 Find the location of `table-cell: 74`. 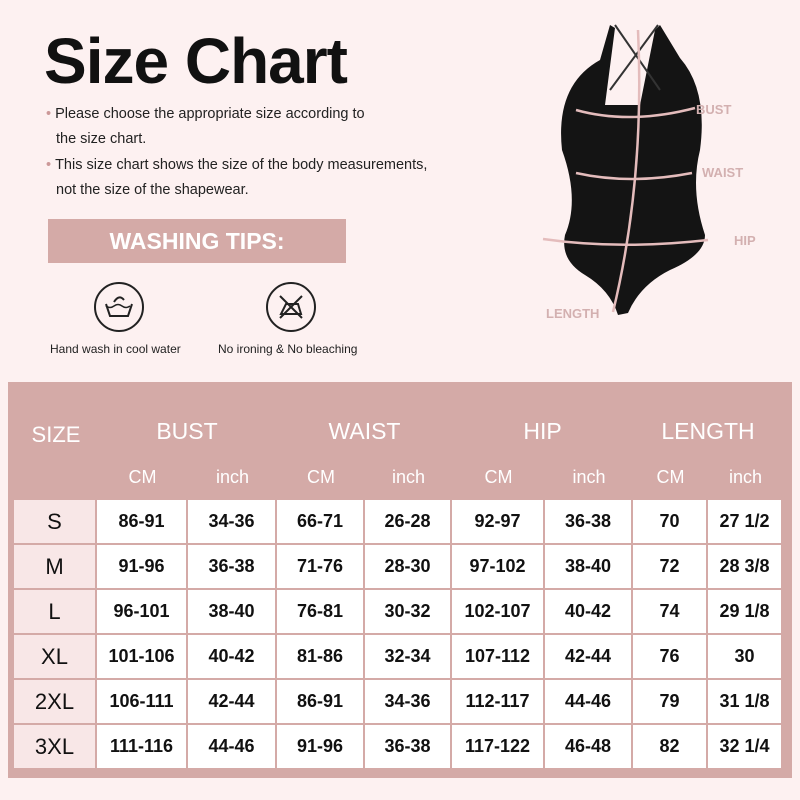

table-cell: 74 is located at coordinates (669, 611).